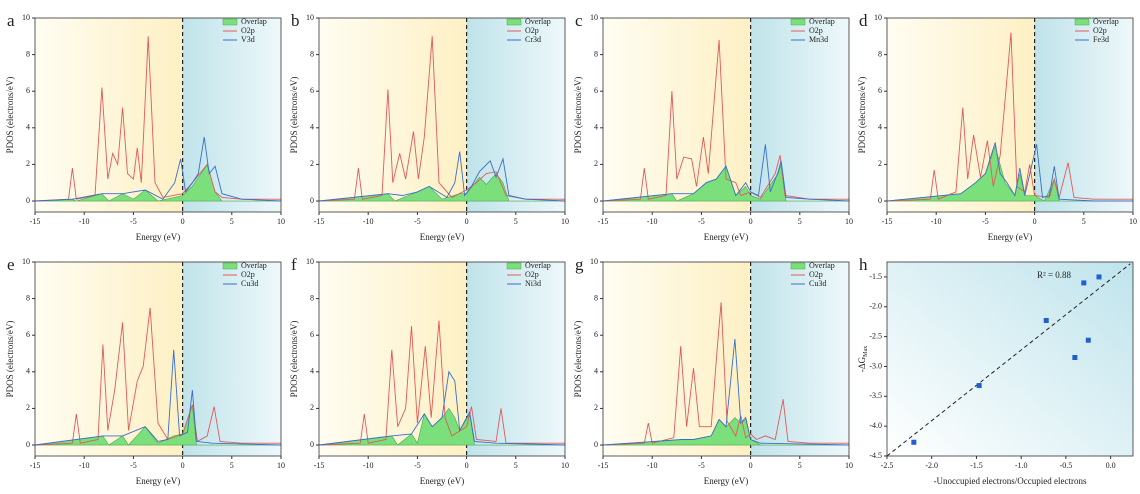 The height and width of the screenshot is (494, 1140). What do you see at coordinates (1008, 360) in the screenshot?
I see `fit-line` at bounding box center [1008, 360].